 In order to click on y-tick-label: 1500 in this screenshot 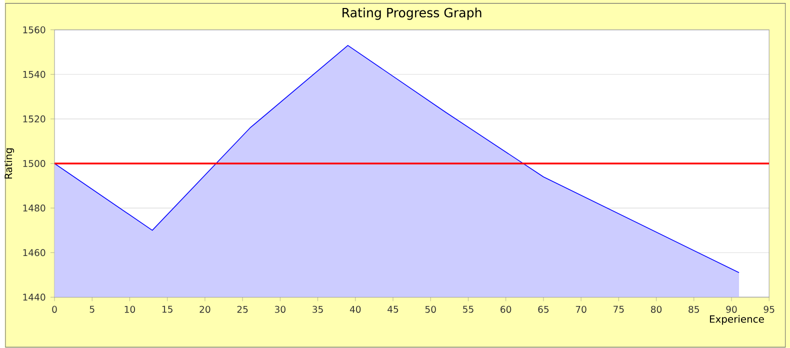, I will do `click(34, 164)`.